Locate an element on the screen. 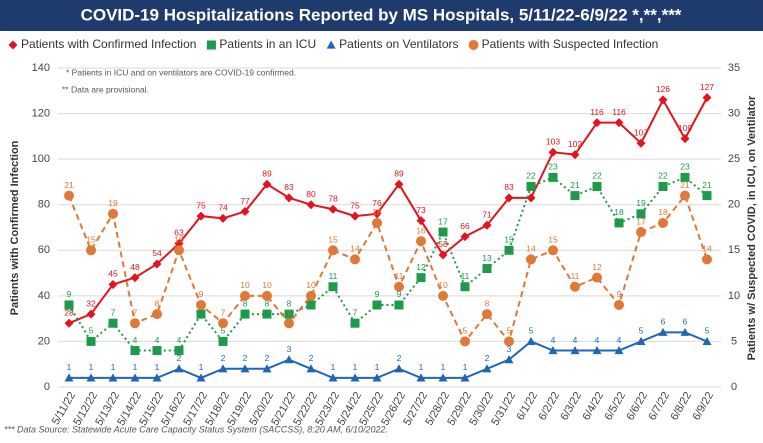 The width and height of the screenshot is (763, 443). x-tick-label: 6/8/22 is located at coordinates (681, 406).